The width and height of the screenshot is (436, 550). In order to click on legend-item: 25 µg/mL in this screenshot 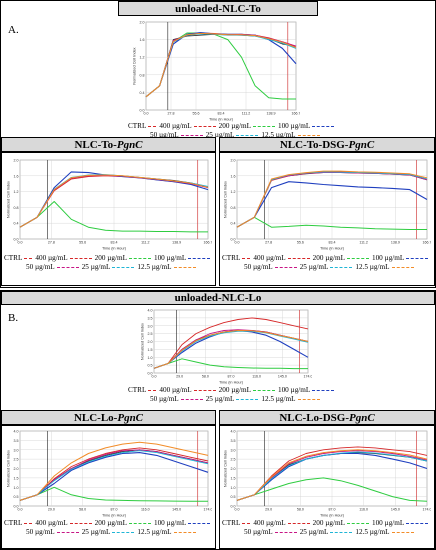, I will do `click(232, 399)`.